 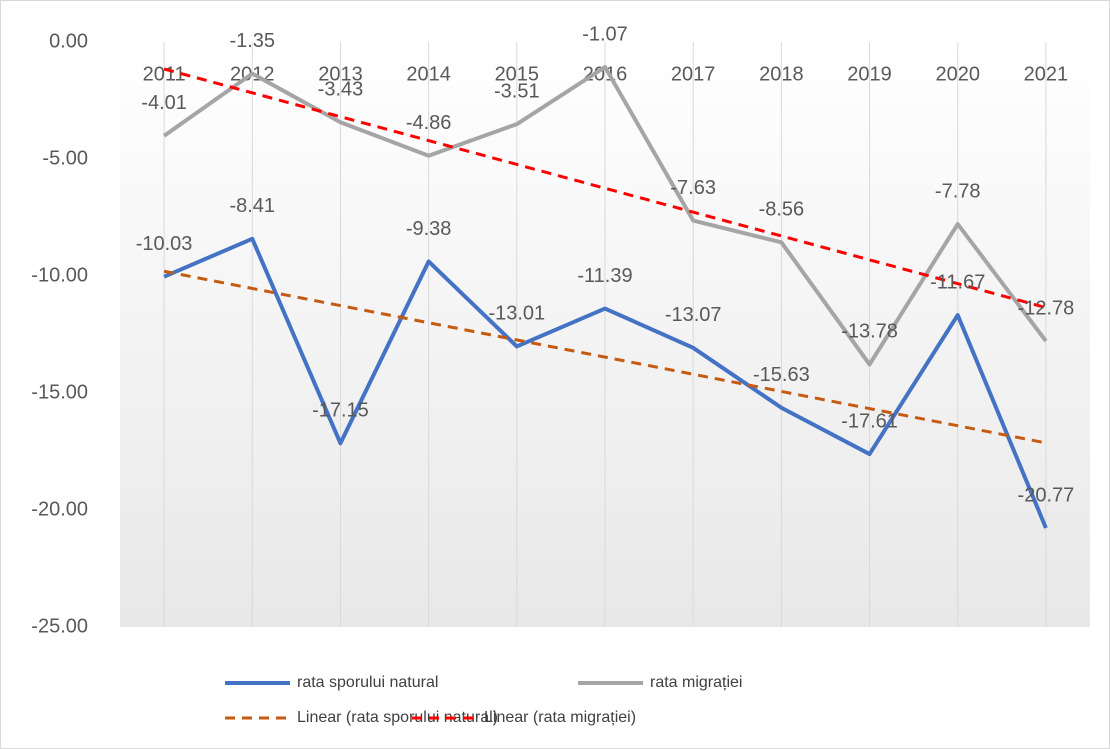 I want to click on data-label: -17.15, so click(x=340, y=411).